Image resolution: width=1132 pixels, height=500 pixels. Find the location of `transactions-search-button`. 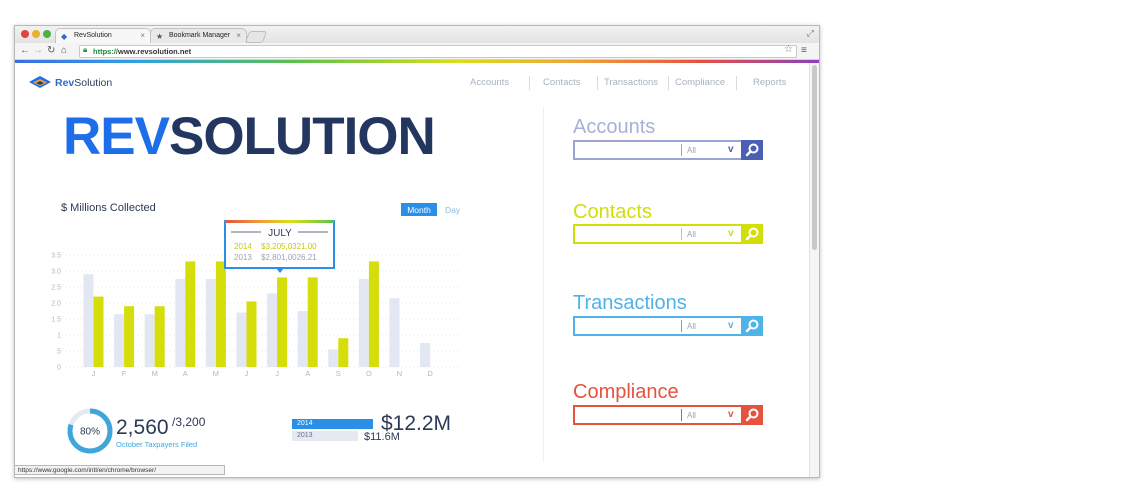

transactions-search-button is located at coordinates (752, 326).